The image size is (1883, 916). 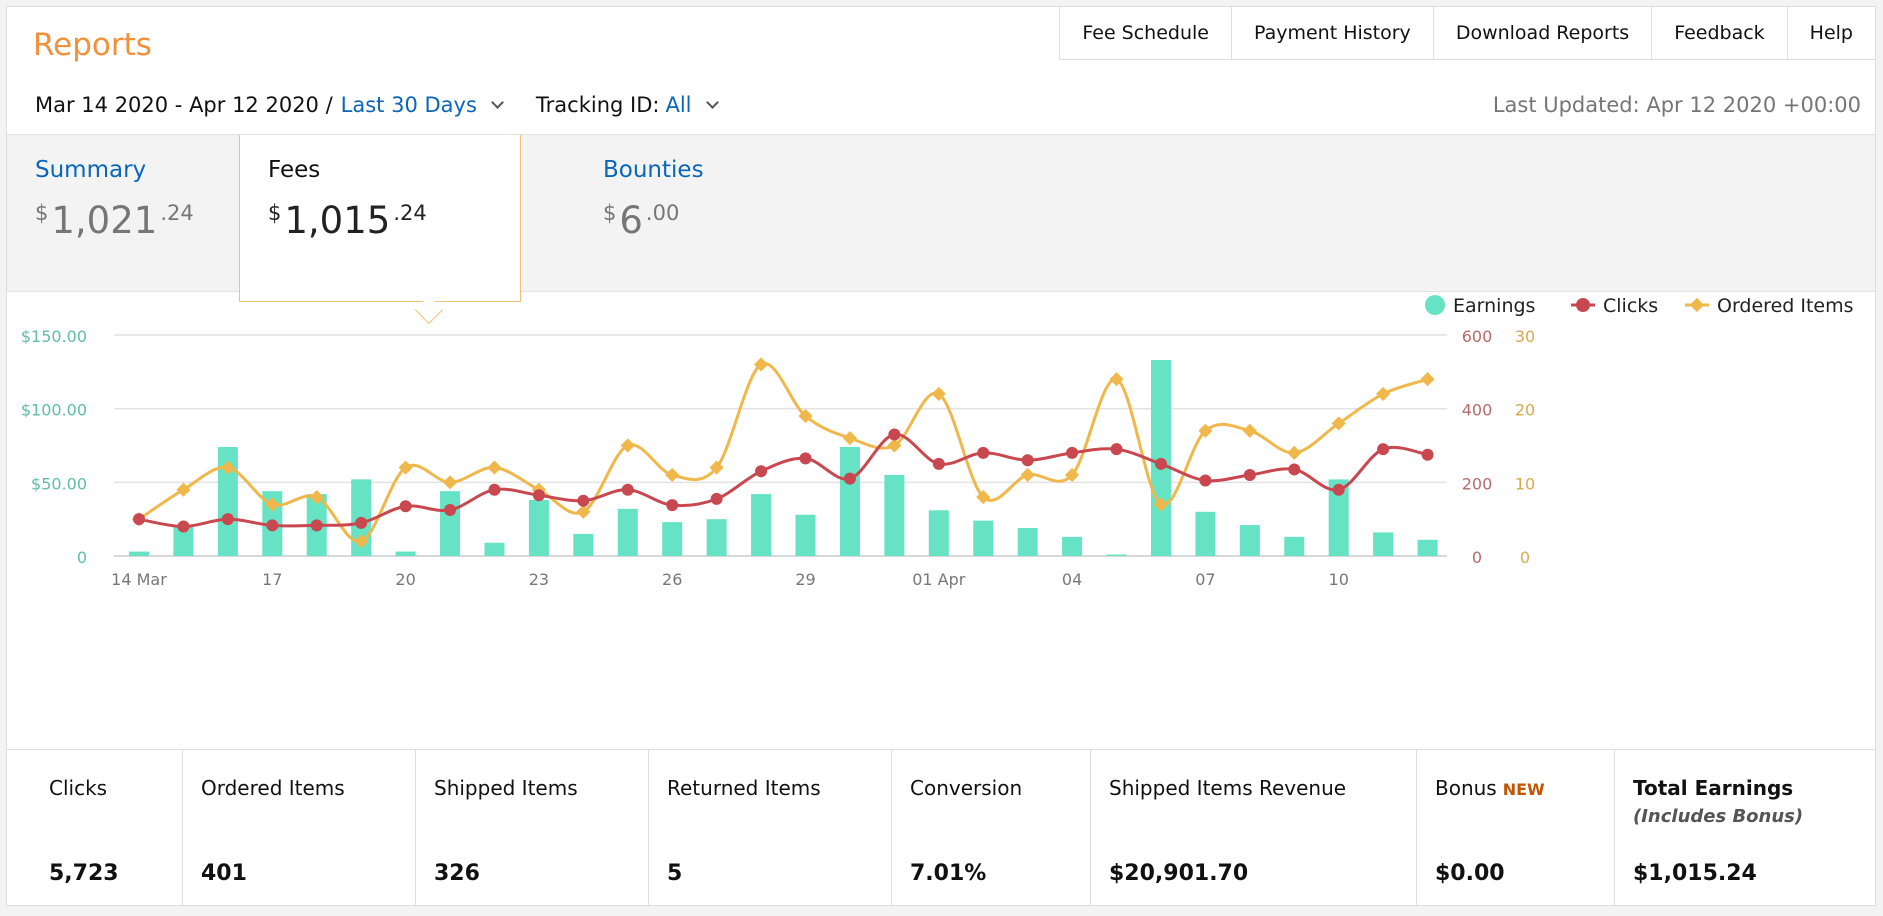 What do you see at coordinates (1676, 105) in the screenshot?
I see `last-updated: Last Updated: Apr 12 2020 +00:00` at bounding box center [1676, 105].